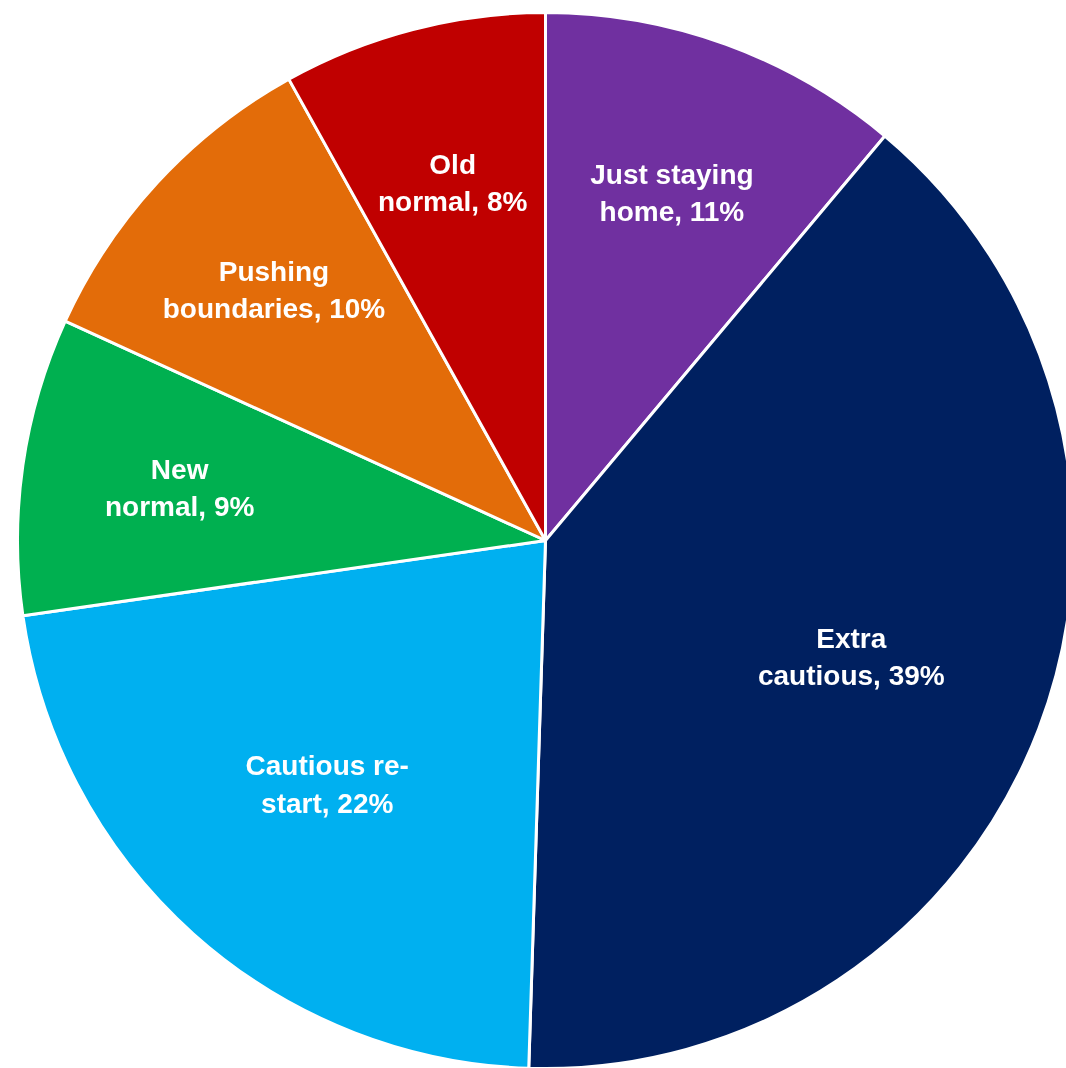 Image resolution: width=1066 pixels, height=1068 pixels. What do you see at coordinates (327, 784) in the screenshot?
I see `slice-label: Cautious re-start, 22%` at bounding box center [327, 784].